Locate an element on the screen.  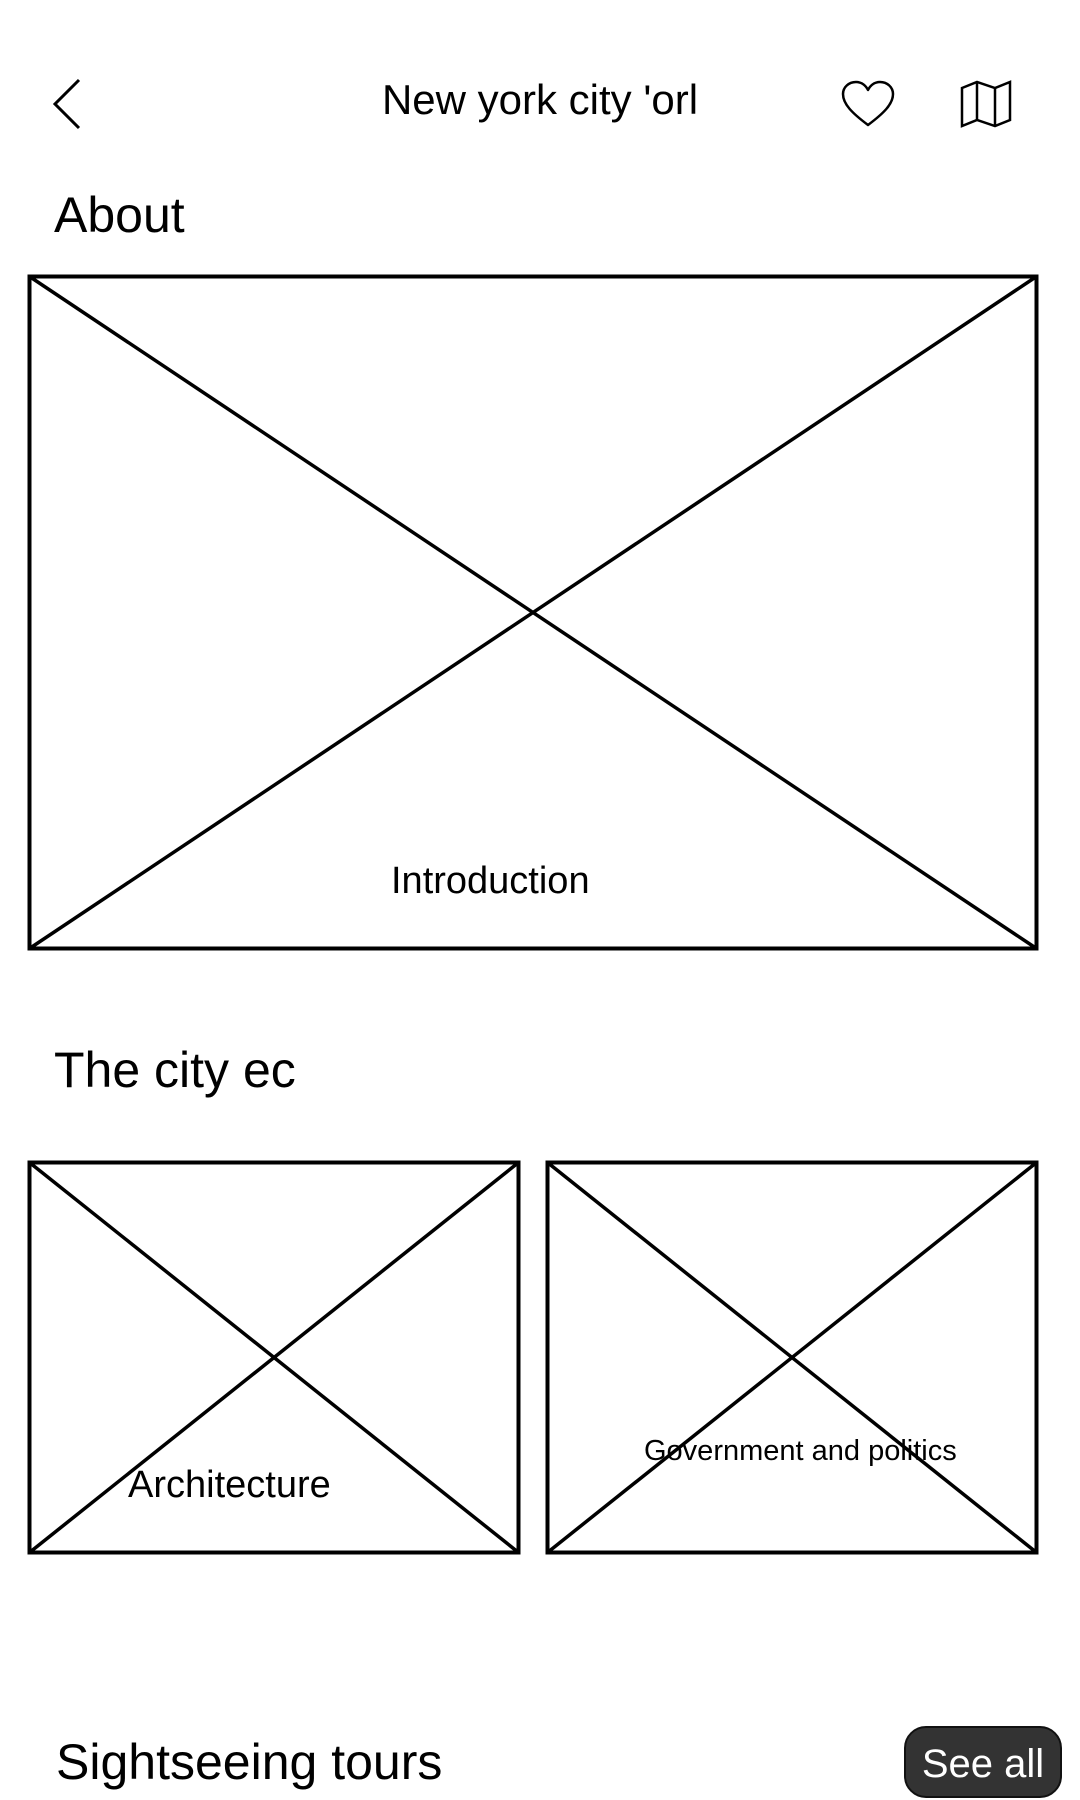
introduction-label: Introduction is located at coordinates (490, 881).